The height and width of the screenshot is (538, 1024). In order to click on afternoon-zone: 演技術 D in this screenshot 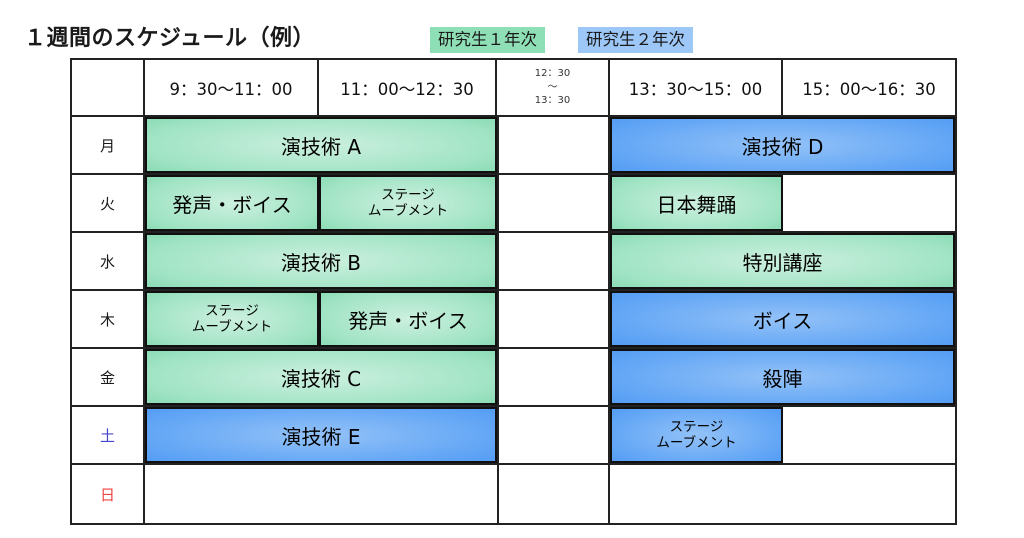, I will do `click(782, 145)`.